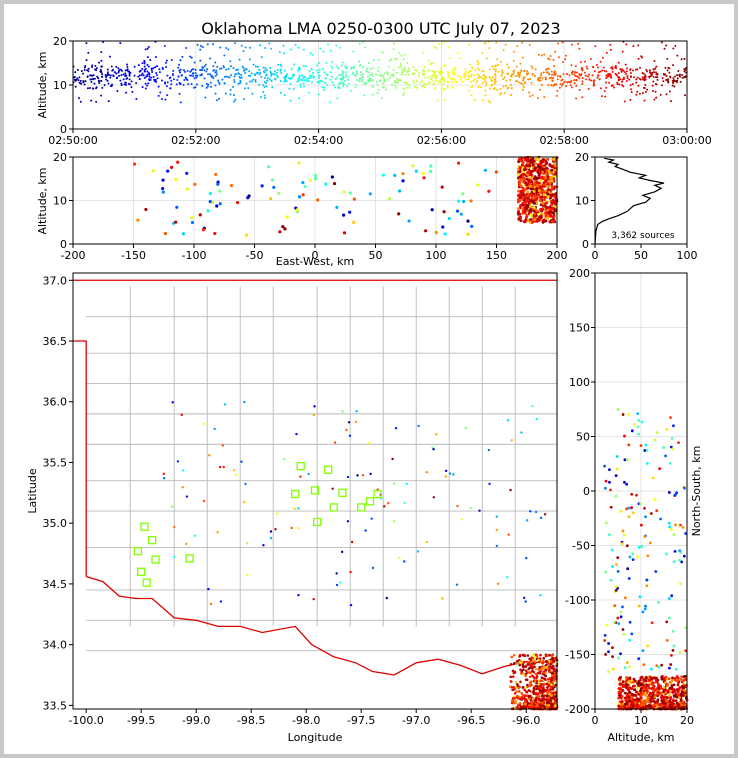 Image resolution: width=738 pixels, height=758 pixels. What do you see at coordinates (195, 140) in the screenshot?
I see `x-tick-label: 02:52:00` at bounding box center [195, 140].